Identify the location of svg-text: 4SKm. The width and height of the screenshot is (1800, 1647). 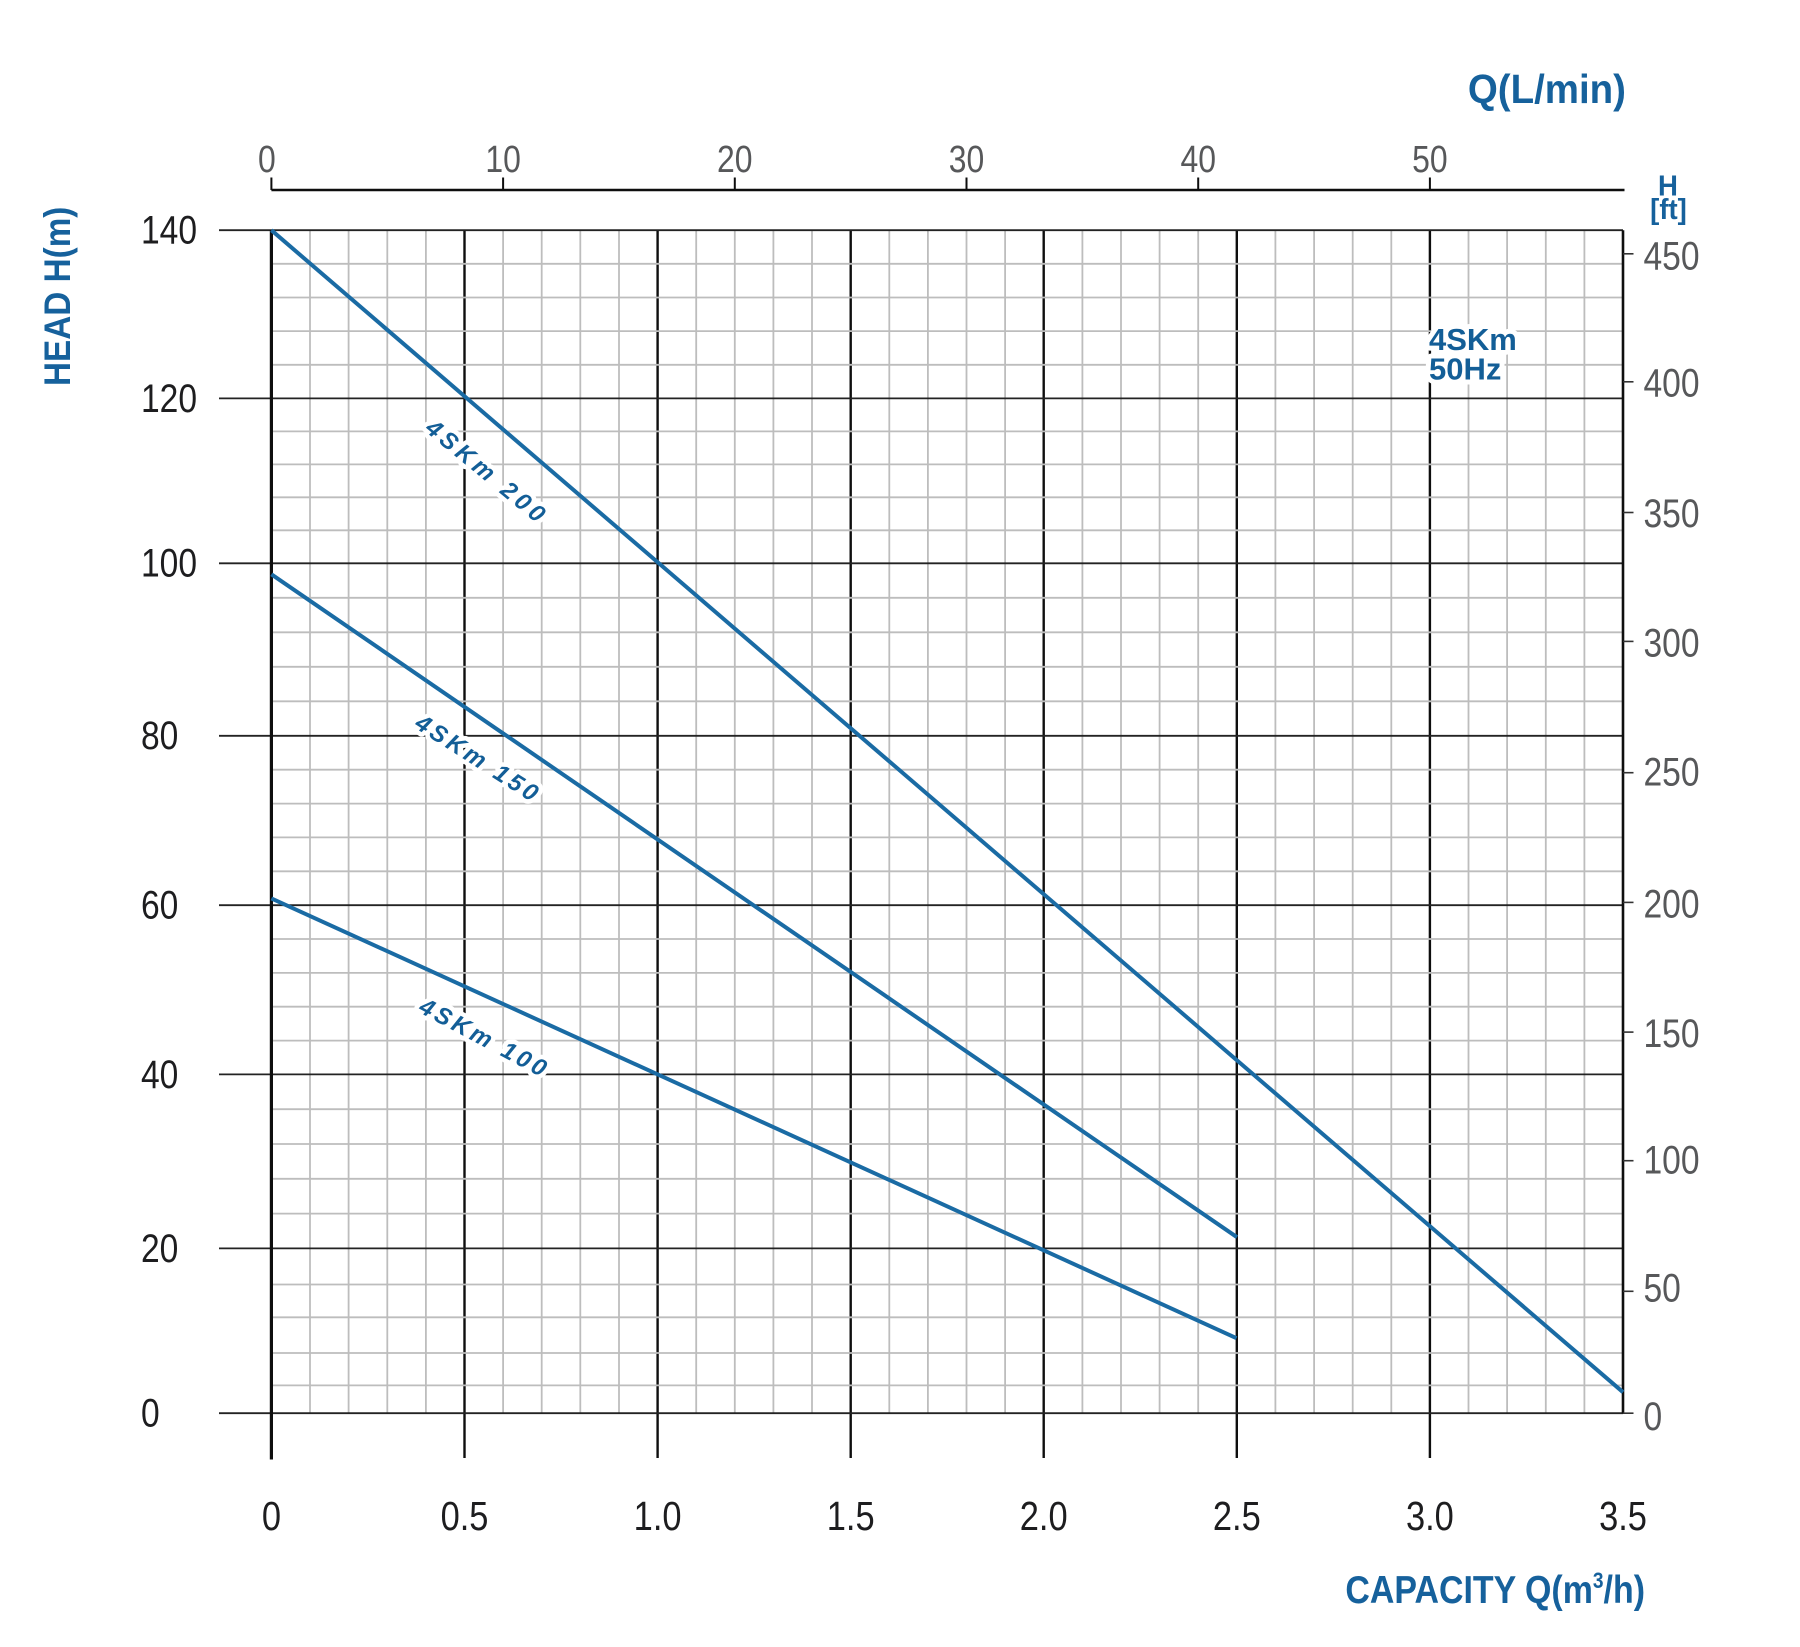
(1473, 339).